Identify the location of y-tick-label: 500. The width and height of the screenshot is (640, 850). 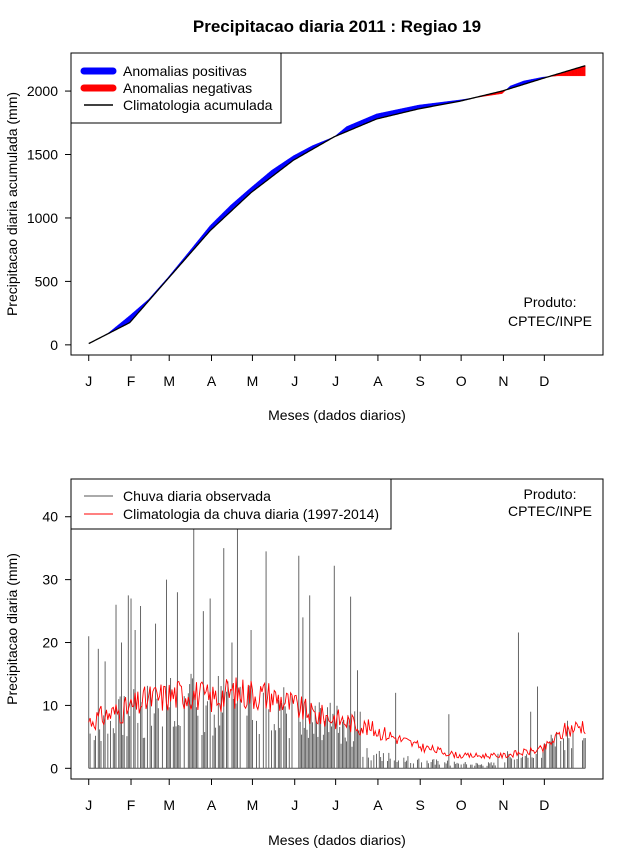
(47, 281).